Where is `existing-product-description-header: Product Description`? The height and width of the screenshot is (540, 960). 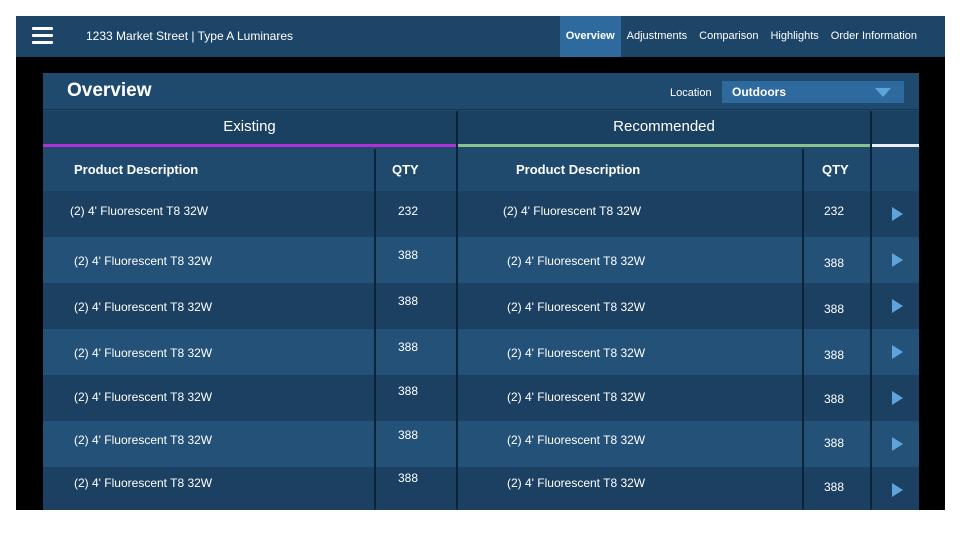
existing-product-description-header: Product Description is located at coordinates (136, 169).